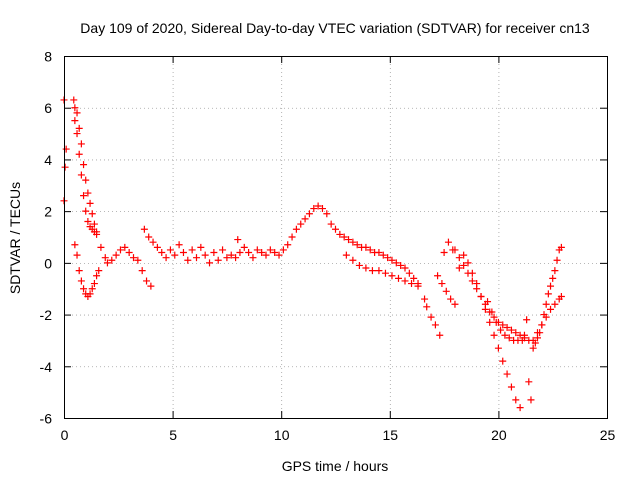 The width and height of the screenshot is (640, 480). I want to click on y-tick-label: -6, so click(46, 419).